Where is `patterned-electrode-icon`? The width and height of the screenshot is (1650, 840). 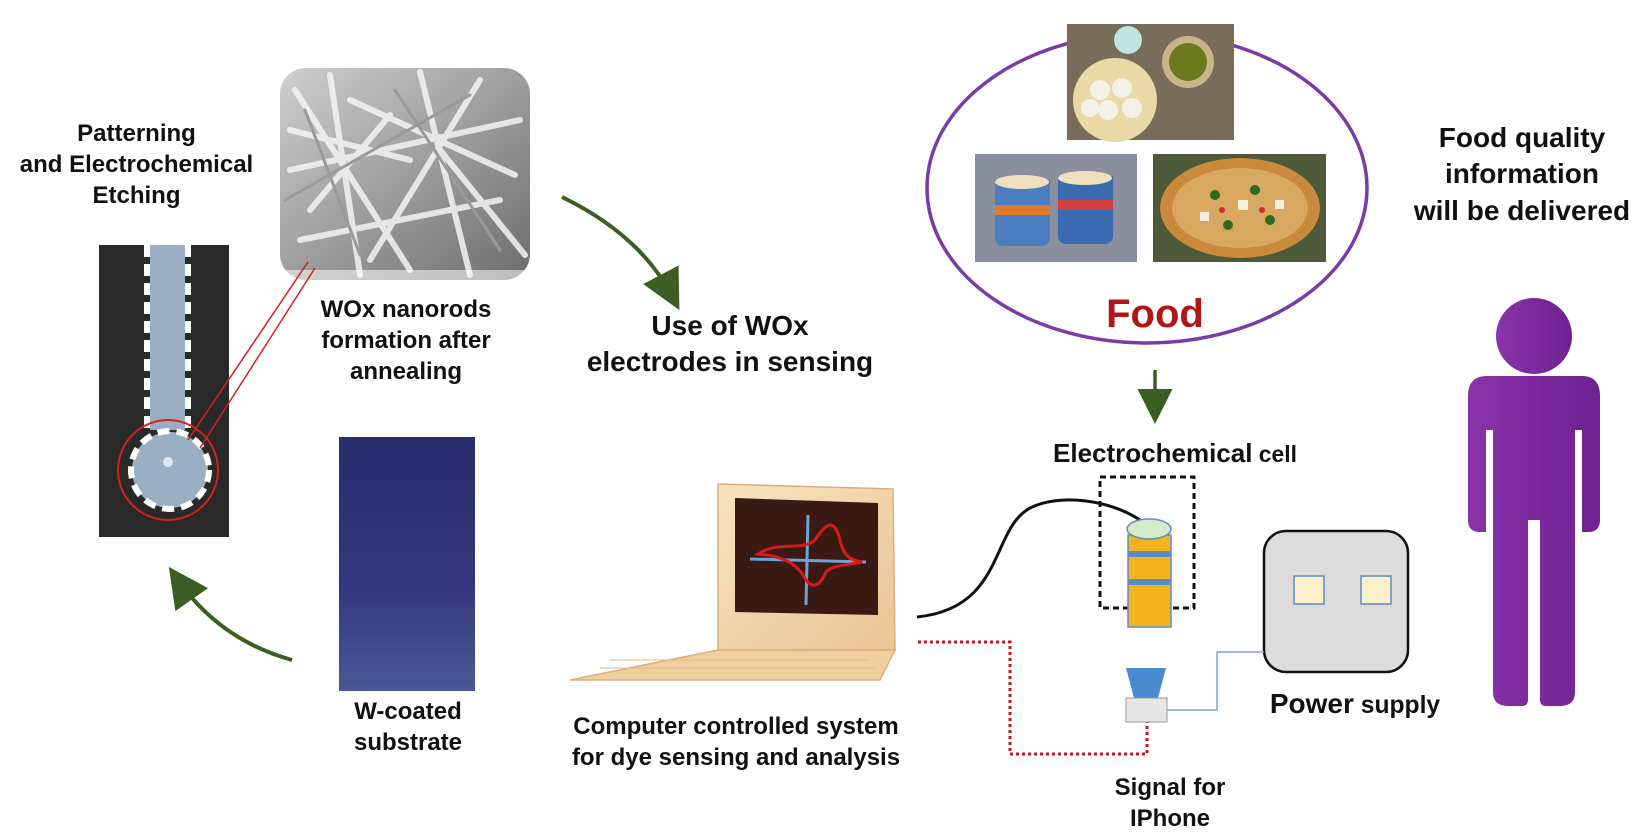 patterned-electrode-icon is located at coordinates (164, 391).